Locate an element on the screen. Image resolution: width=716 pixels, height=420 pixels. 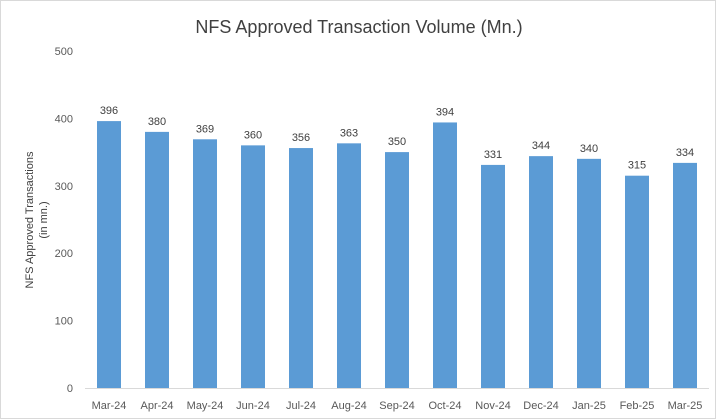
data-label: 334 is located at coordinates (685, 153).